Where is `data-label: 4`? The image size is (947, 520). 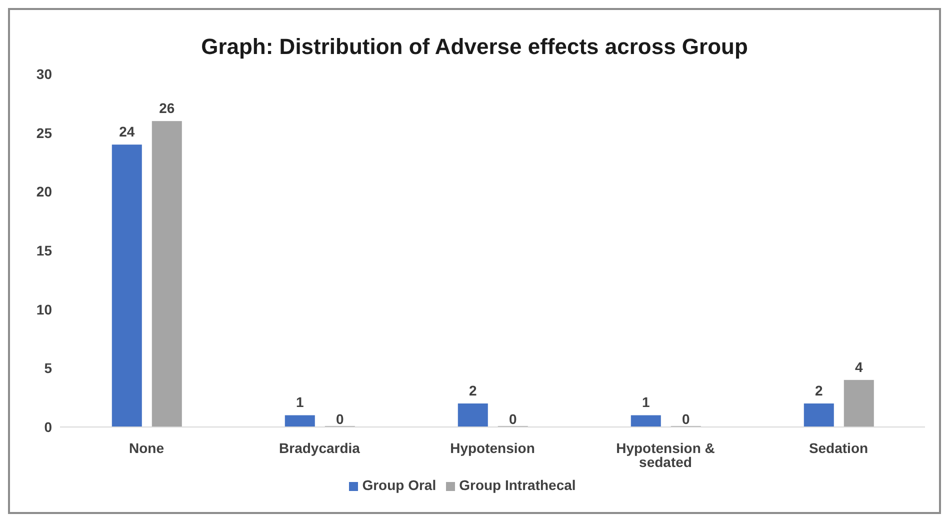
data-label: 4 is located at coordinates (859, 366).